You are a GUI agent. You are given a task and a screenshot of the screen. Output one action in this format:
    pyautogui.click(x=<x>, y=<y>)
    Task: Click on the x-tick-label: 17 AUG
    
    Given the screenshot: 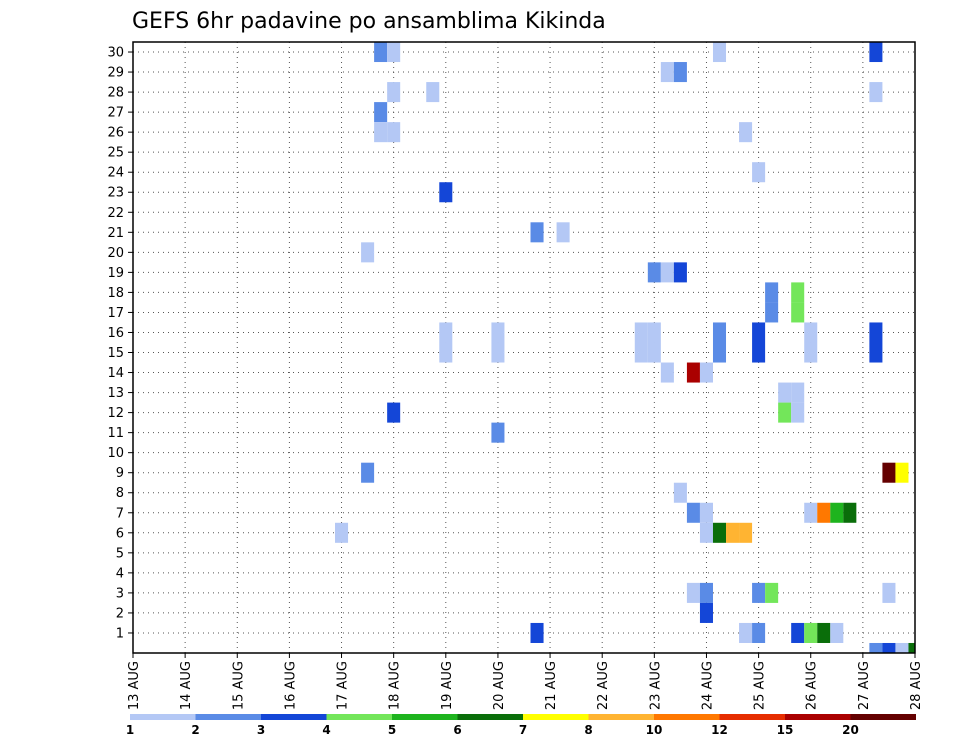 What is the action you would take?
    pyautogui.click(x=343, y=685)
    